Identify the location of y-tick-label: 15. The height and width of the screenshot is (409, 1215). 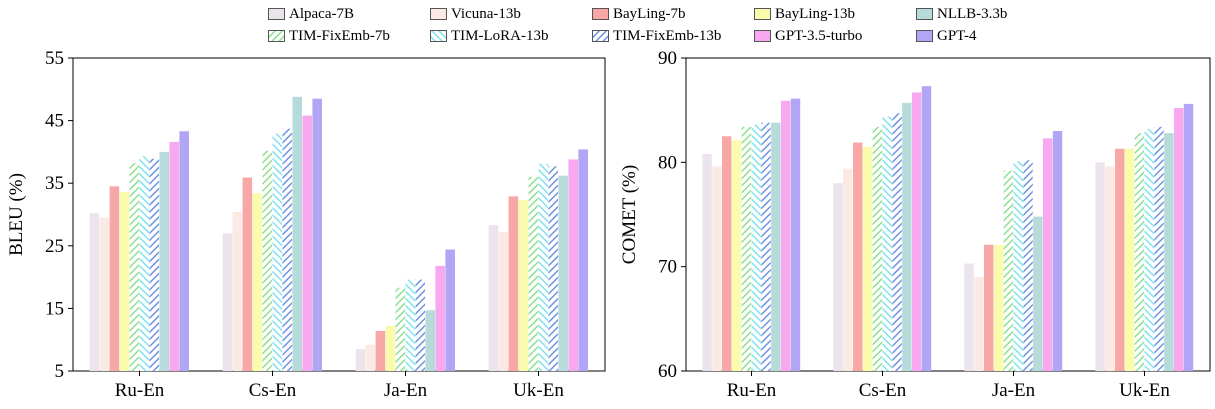
(54, 308).